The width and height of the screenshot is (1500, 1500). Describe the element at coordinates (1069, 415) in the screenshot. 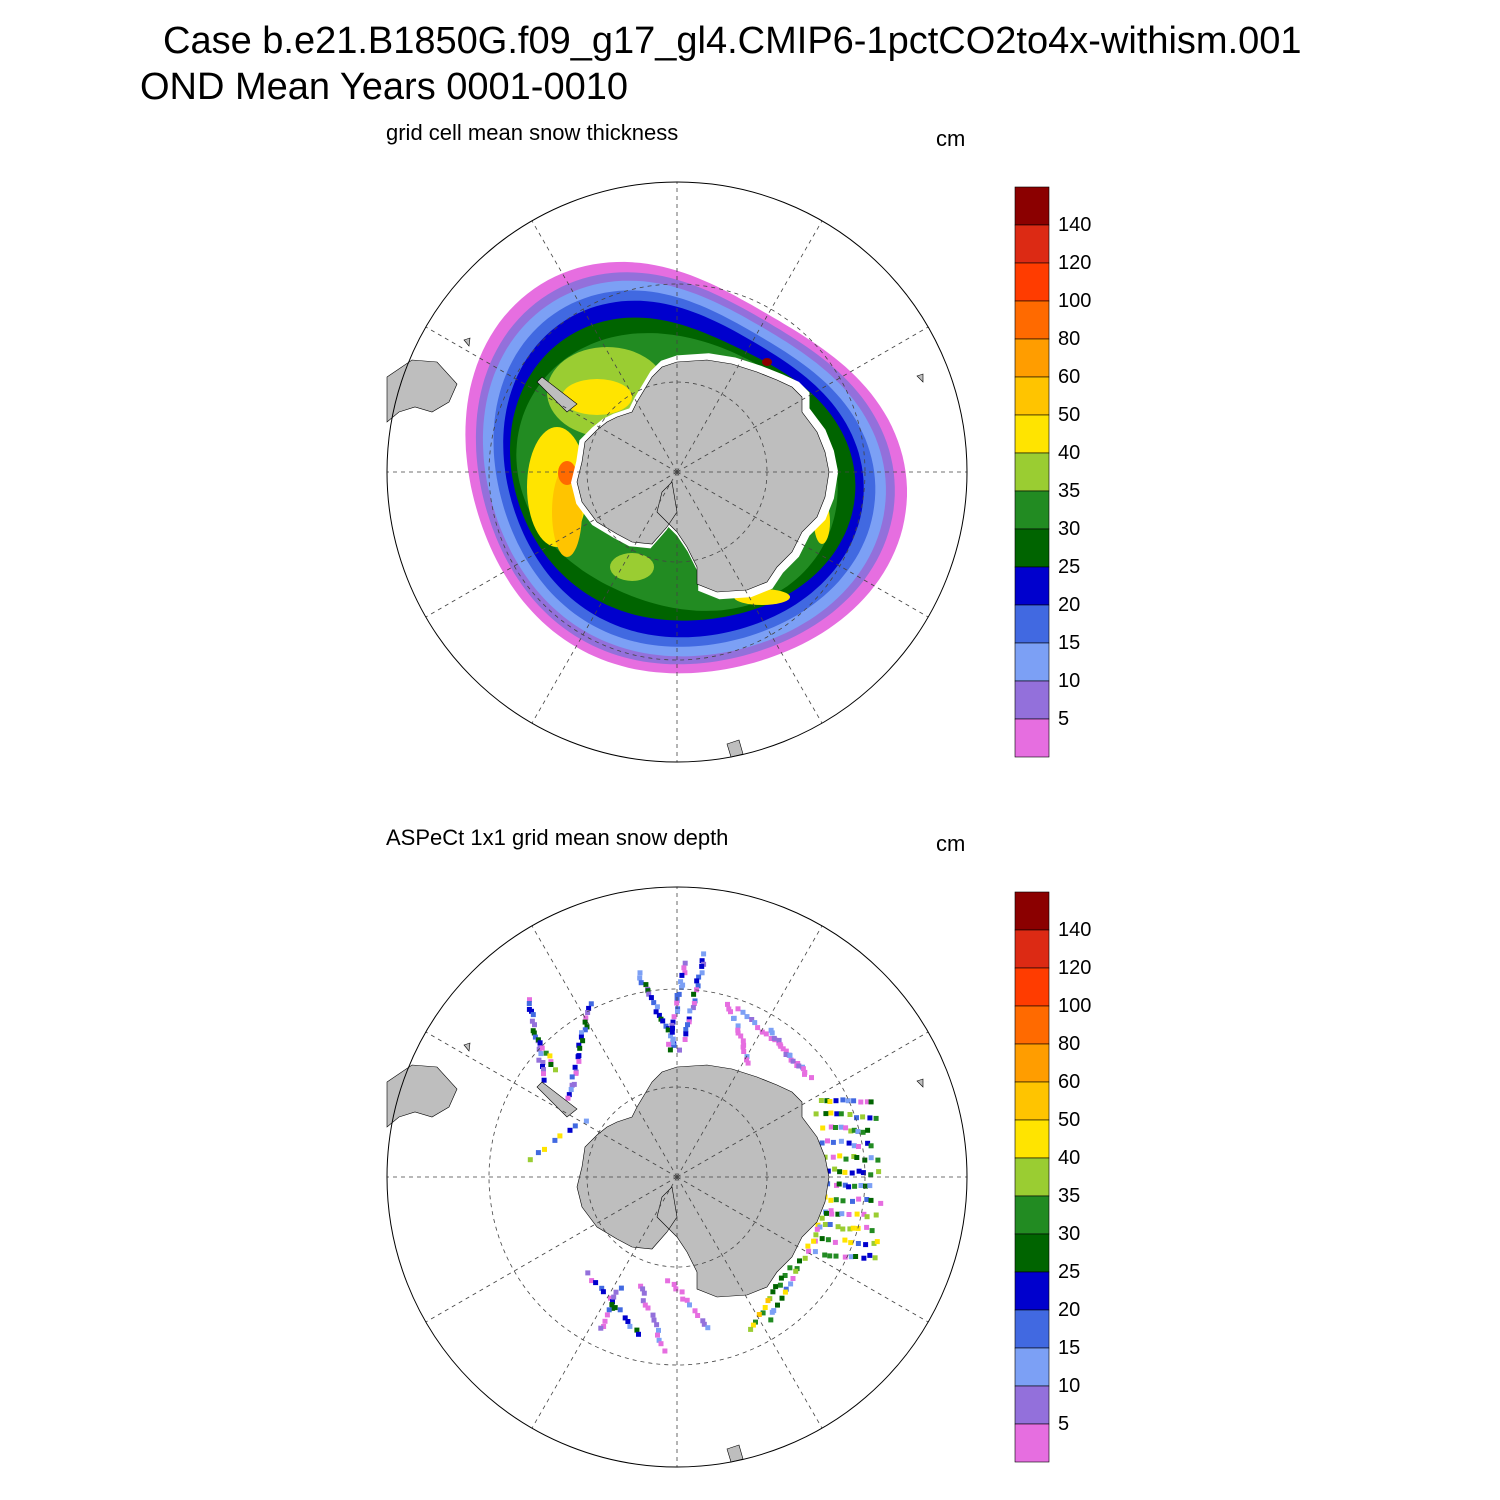

I see `panel1-colorbar-tick-label: 50` at that location.